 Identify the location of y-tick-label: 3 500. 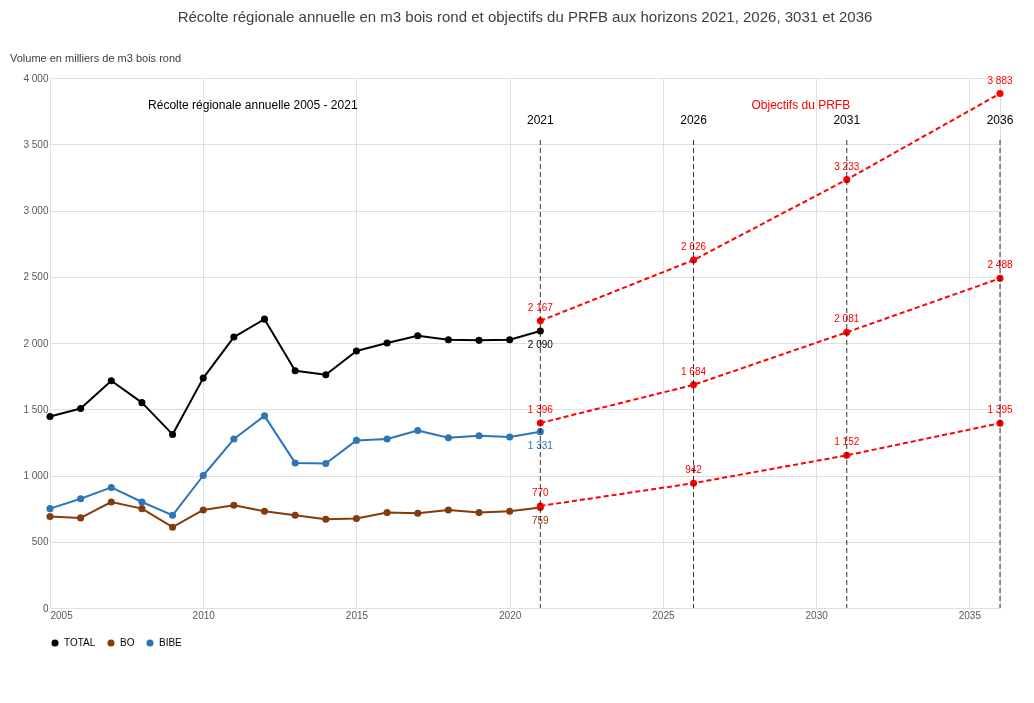
(36, 144).